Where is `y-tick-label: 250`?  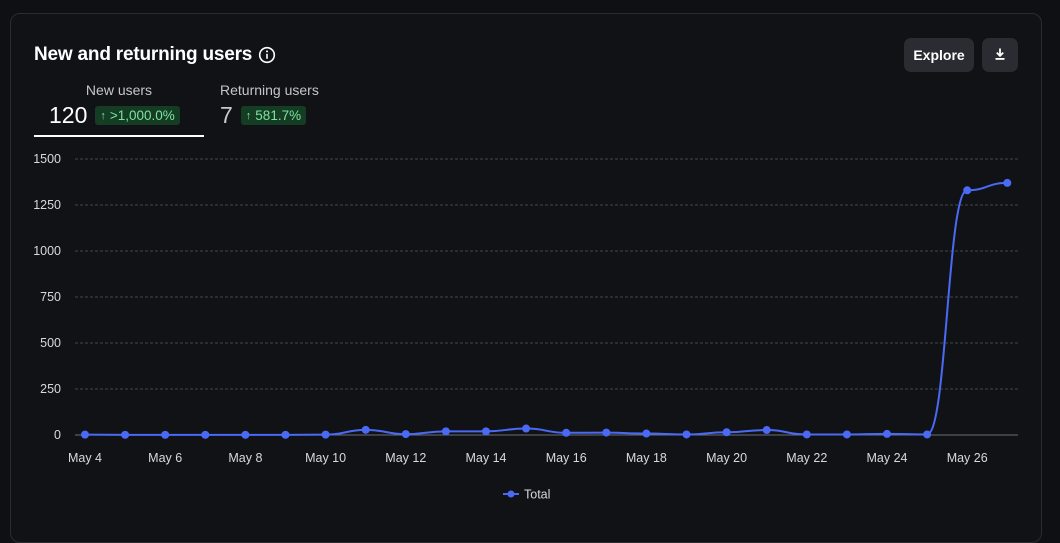 y-tick-label: 250 is located at coordinates (50, 389).